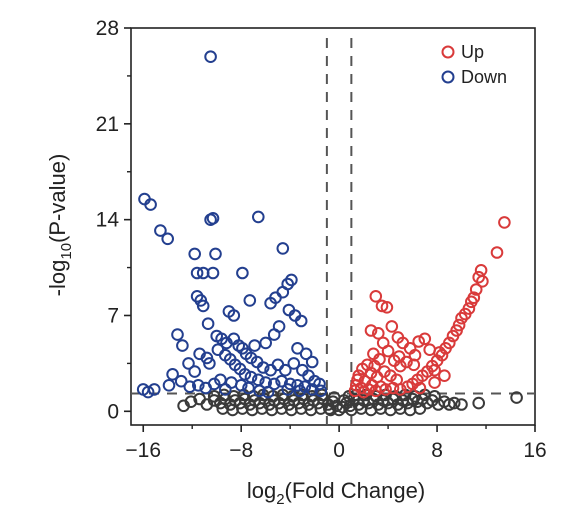  Describe the element at coordinates (66, 251) in the screenshot. I see `y-axis-label-subscript: 10` at that location.